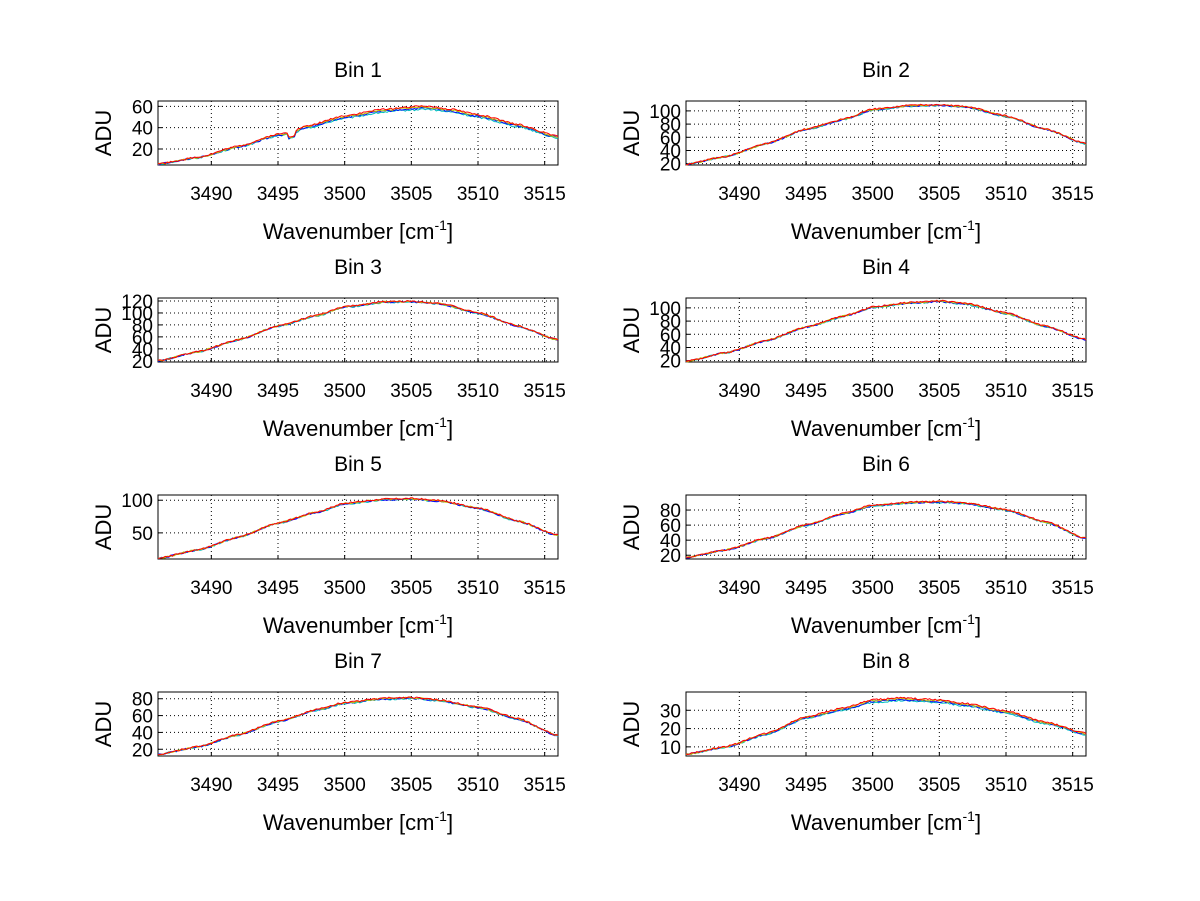  I want to click on y-tick-label: 10, so click(670, 748).